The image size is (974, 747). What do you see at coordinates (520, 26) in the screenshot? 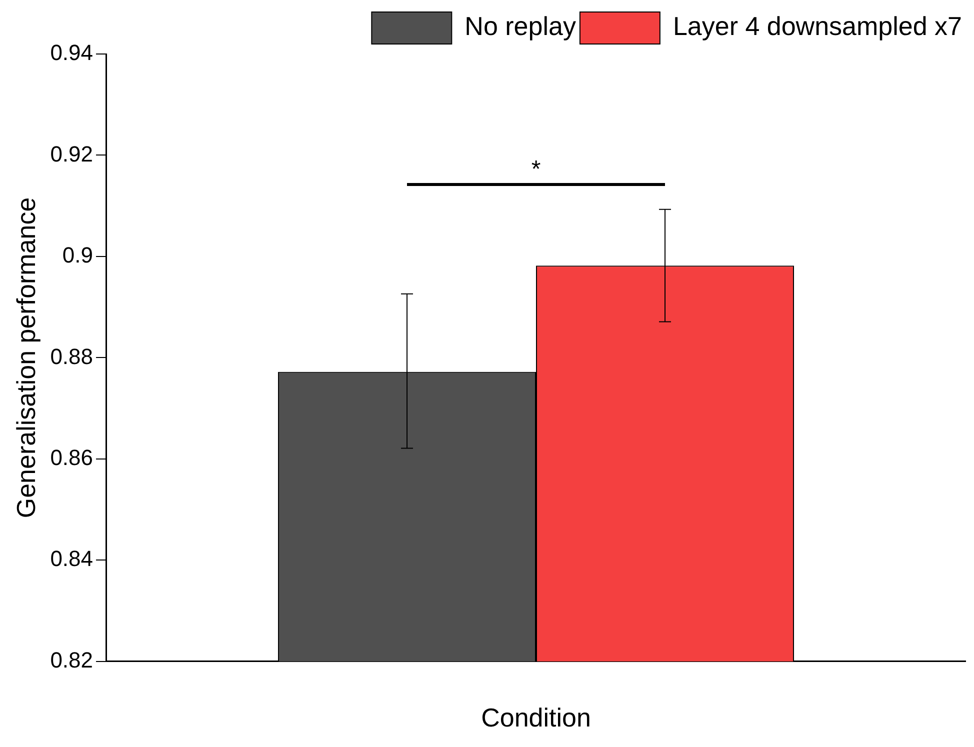
I see `legend-label: No replay` at bounding box center [520, 26].